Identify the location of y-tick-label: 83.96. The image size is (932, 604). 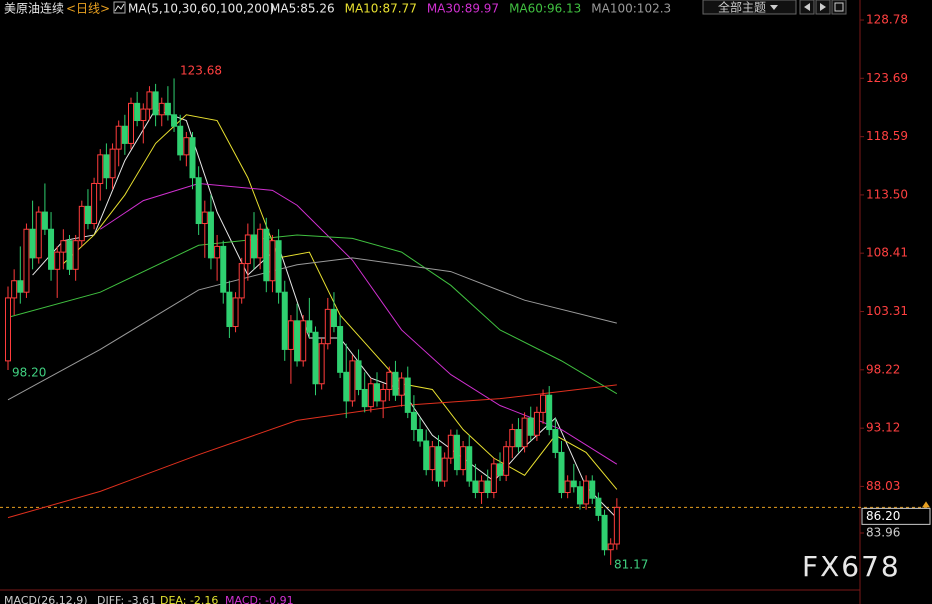
(883, 533).